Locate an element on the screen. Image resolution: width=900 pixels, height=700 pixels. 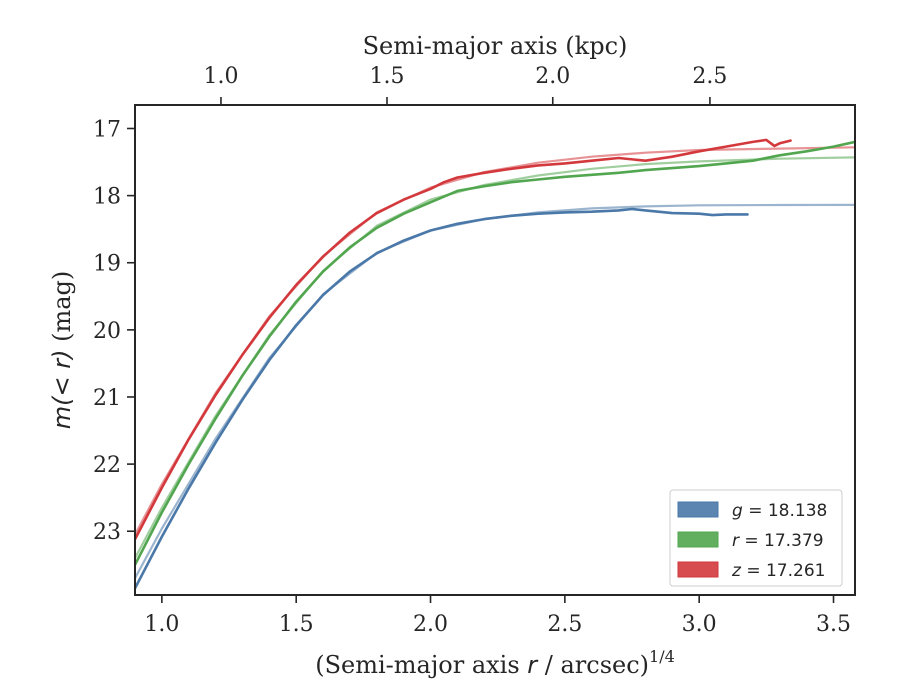
legend-label-z: z = 17.261 is located at coordinates (778, 571).